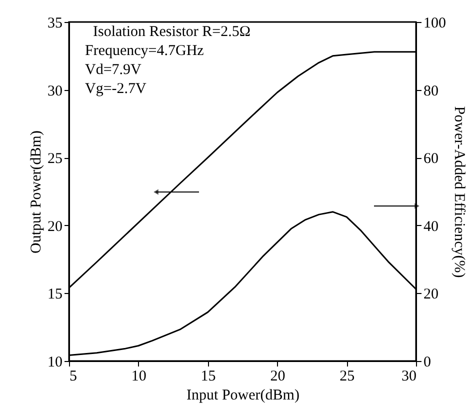  What do you see at coordinates (55, 159) in the screenshot?
I see `y-tick-label: 25` at bounding box center [55, 159].